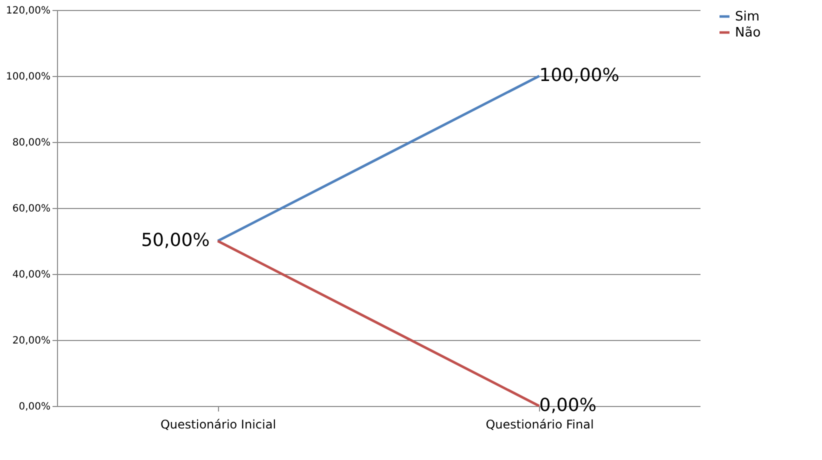 Image resolution: width=822 pixels, height=460 pixels. What do you see at coordinates (31, 341) in the screenshot?
I see `y-tick-label: 20,00%` at bounding box center [31, 341].